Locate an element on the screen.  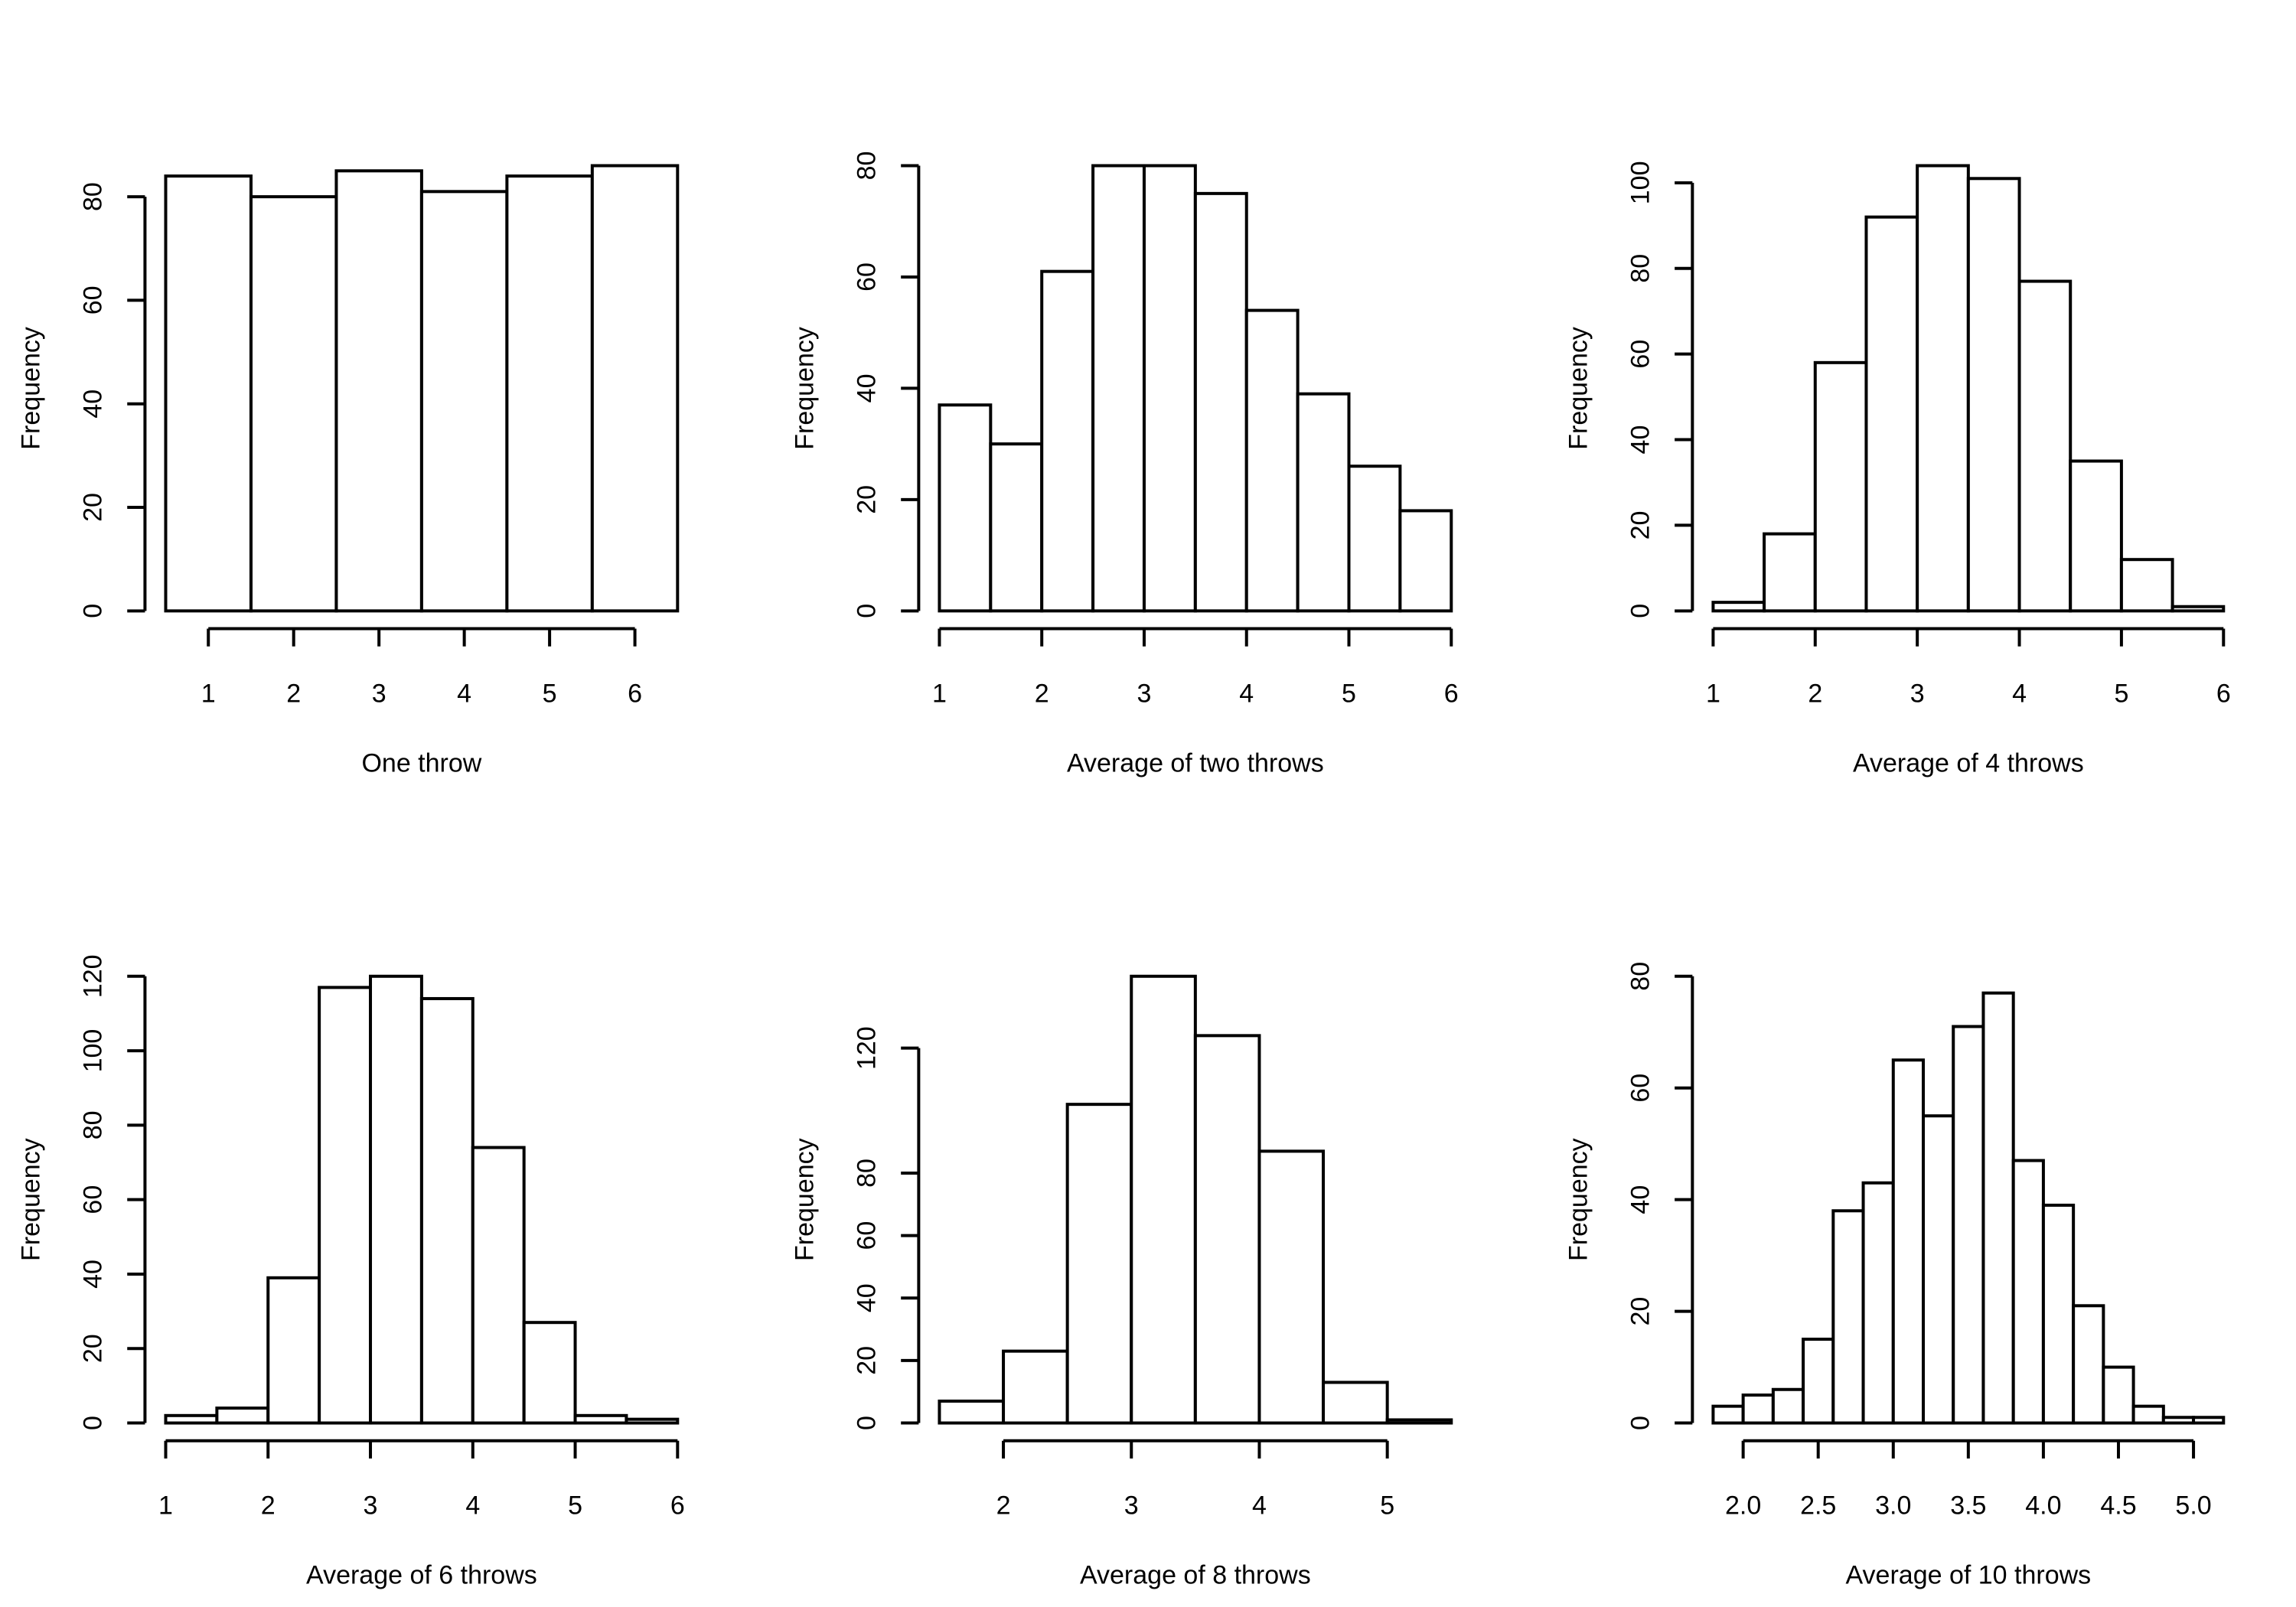
x-tick-label: 2.5 is located at coordinates (1818, 1506).